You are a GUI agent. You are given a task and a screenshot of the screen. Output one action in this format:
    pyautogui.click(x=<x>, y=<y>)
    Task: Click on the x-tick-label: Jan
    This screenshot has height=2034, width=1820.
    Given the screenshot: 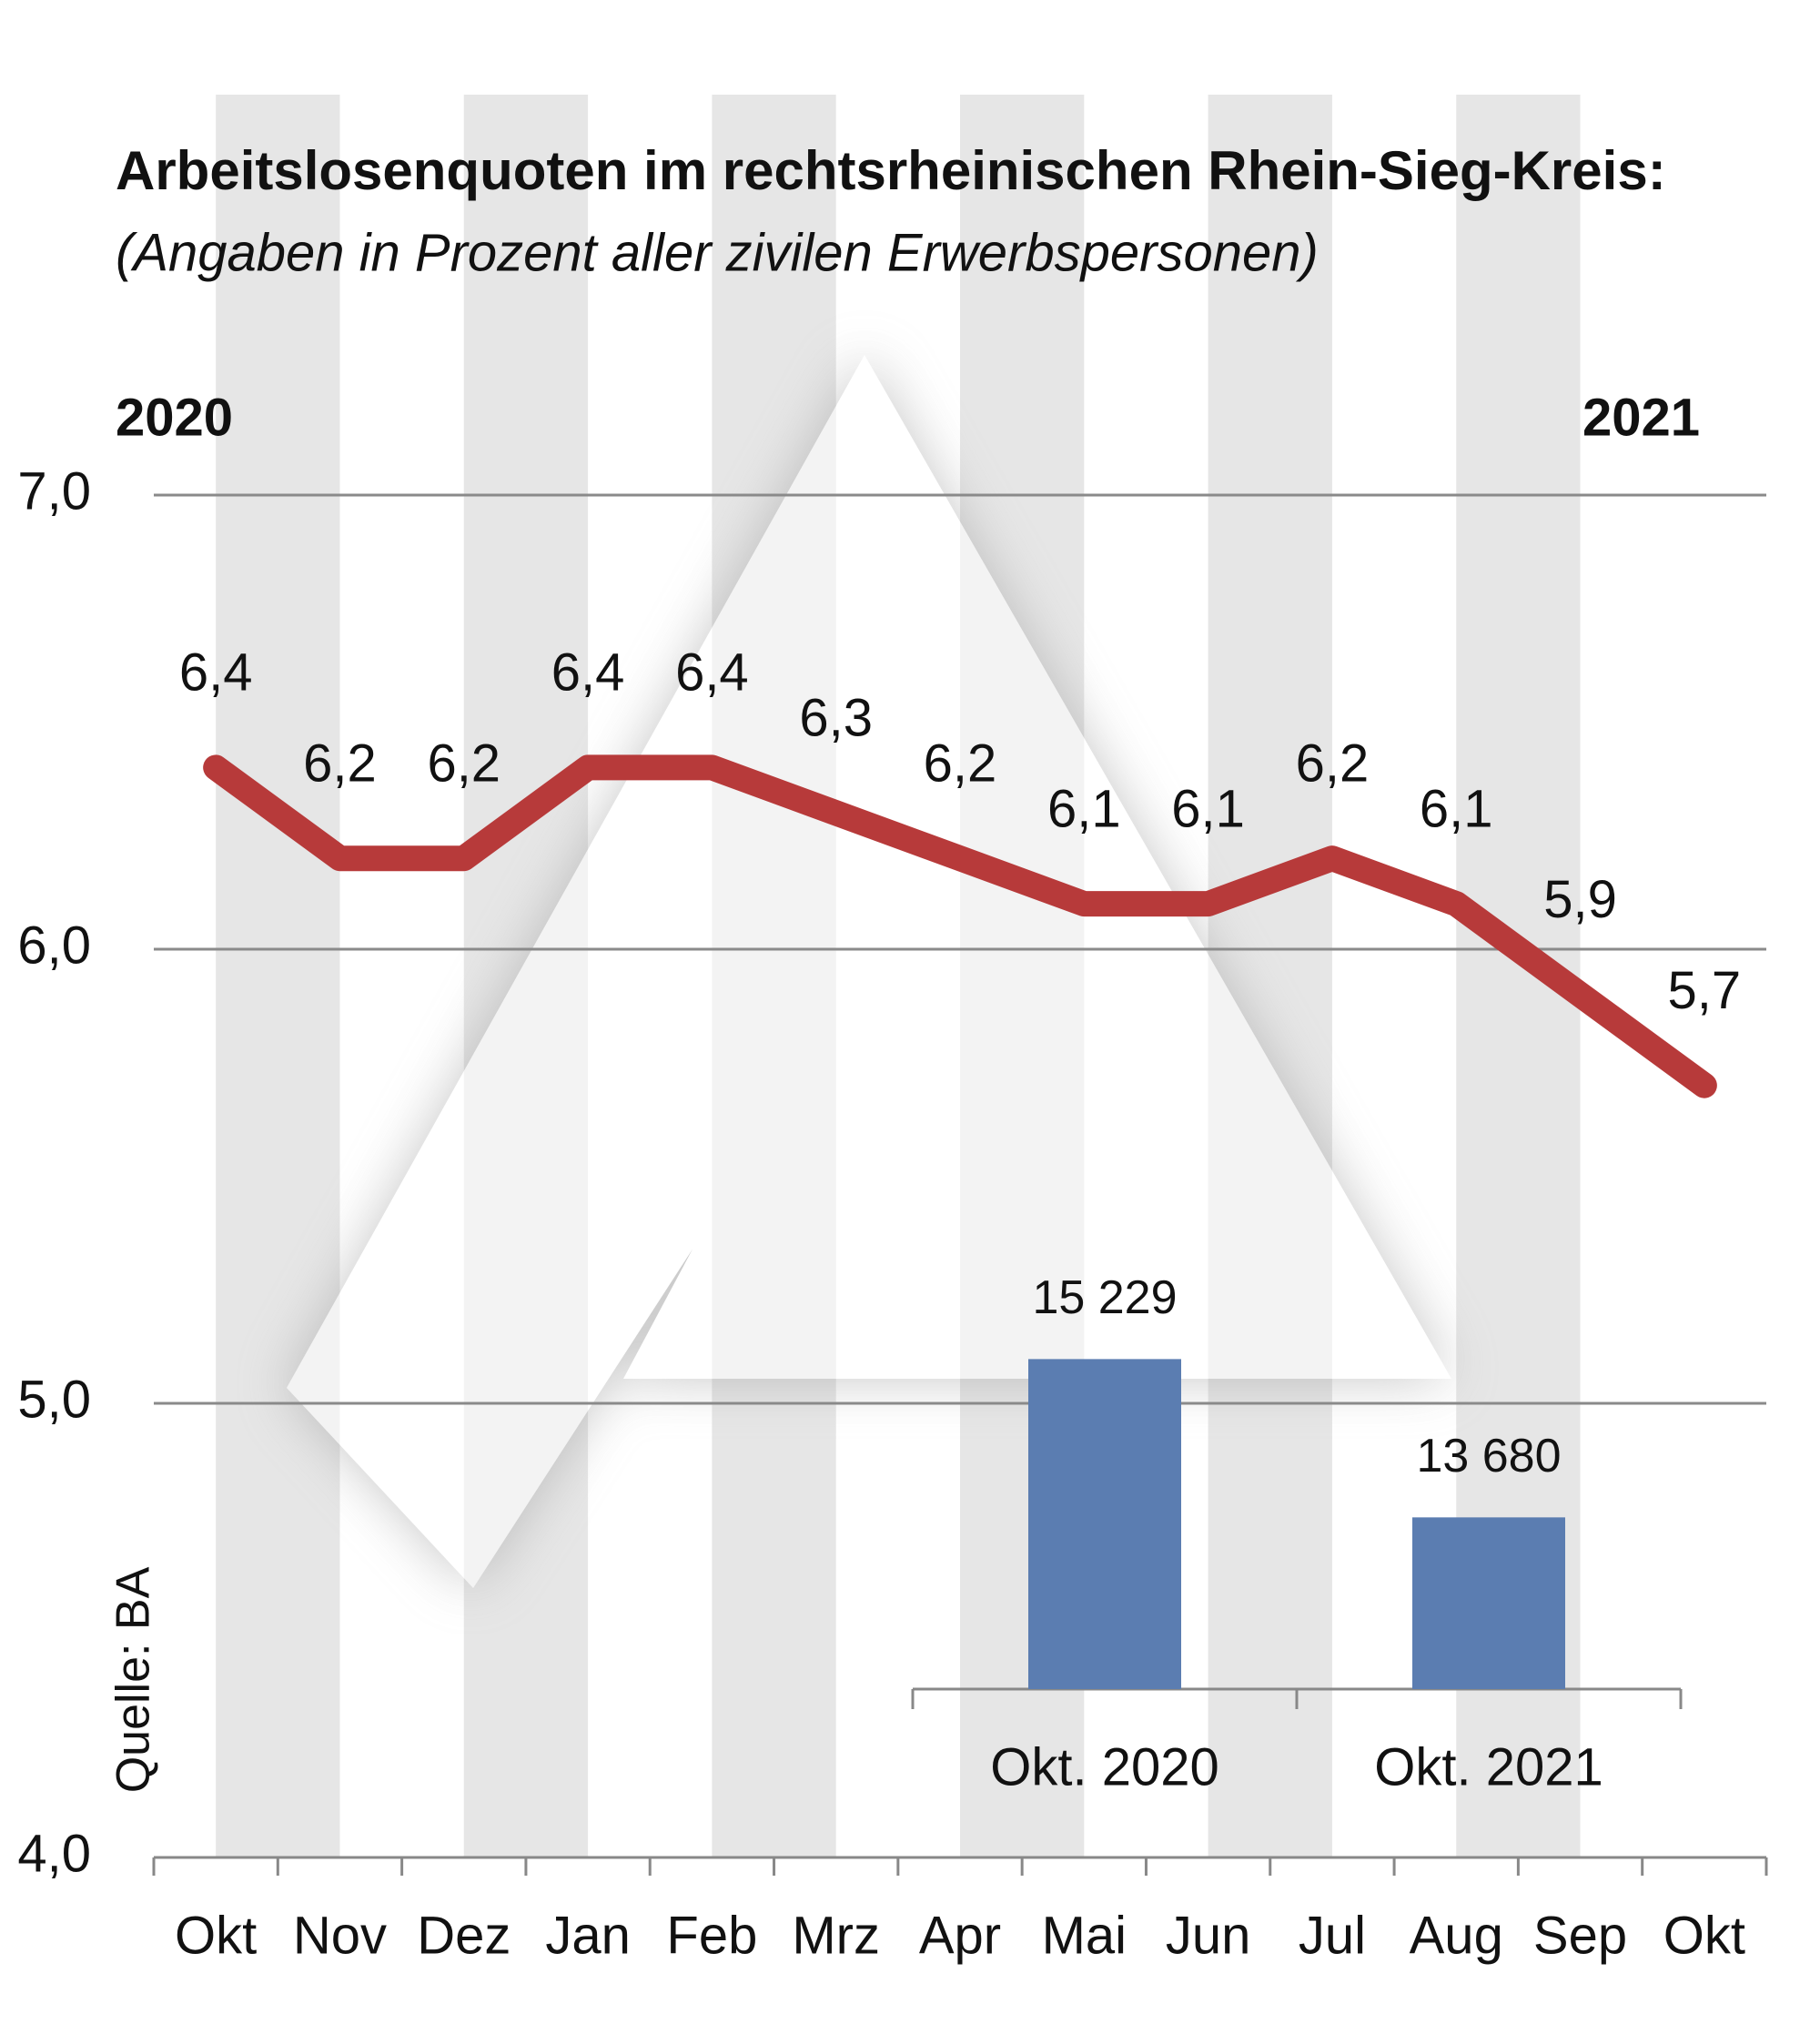 What is the action you would take?
    pyautogui.click(x=588, y=1935)
    